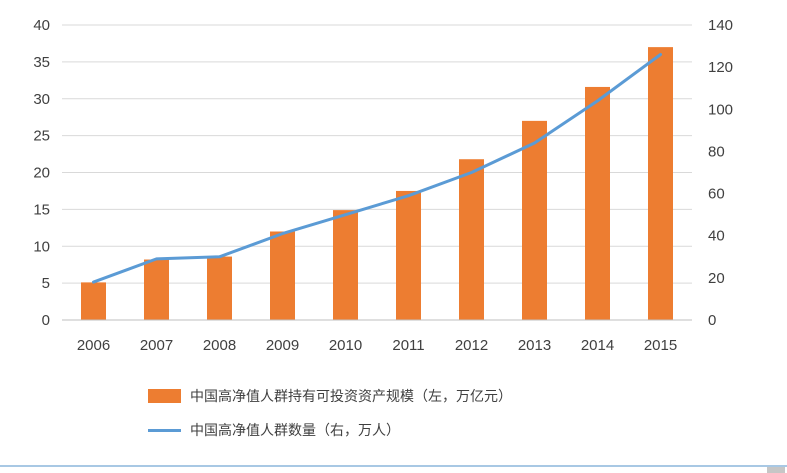 This screenshot has width=787, height=473. Describe the element at coordinates (720, 25) in the screenshot. I see `svg-text: 140` at that location.